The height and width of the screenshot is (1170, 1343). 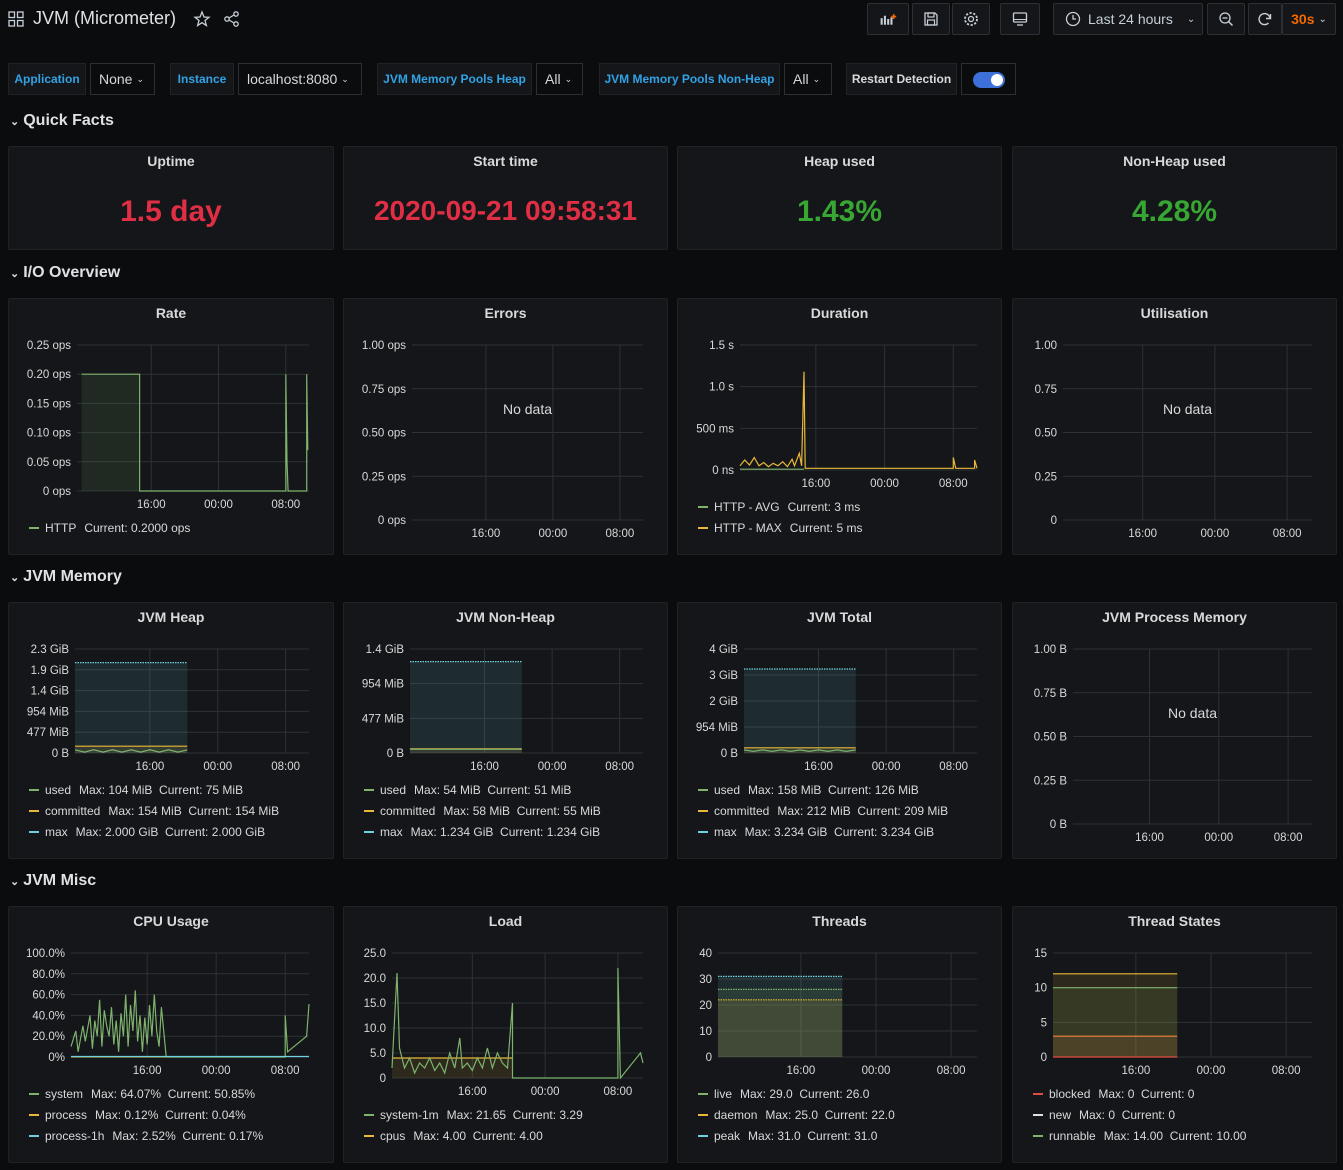 What do you see at coordinates (482, 811) in the screenshot?
I see `legend-item: committed Max: 58 MiB Current: 55 MiB` at bounding box center [482, 811].